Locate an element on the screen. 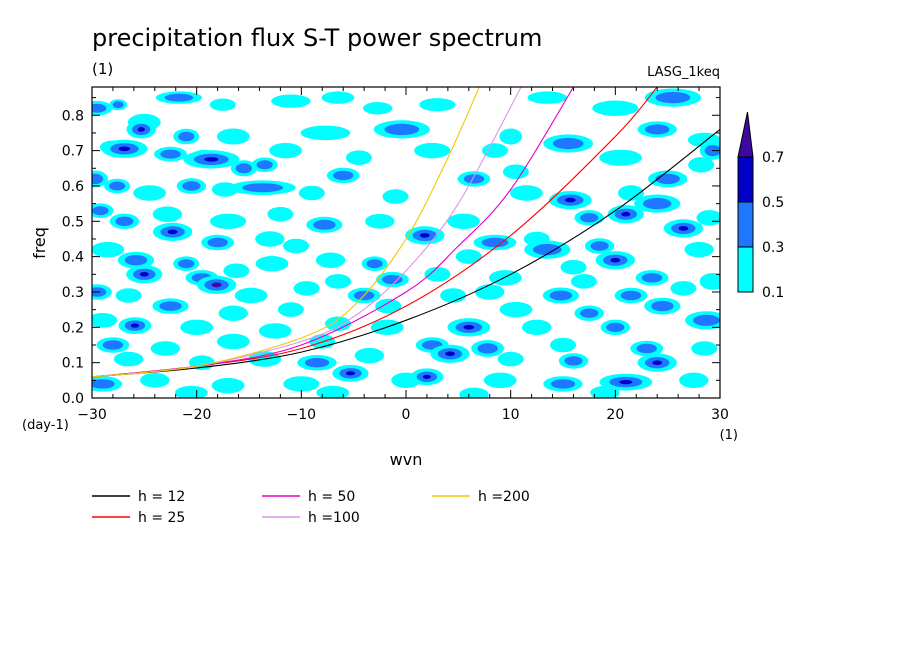  y-tick-label: 0.0 is located at coordinates (73, 399).